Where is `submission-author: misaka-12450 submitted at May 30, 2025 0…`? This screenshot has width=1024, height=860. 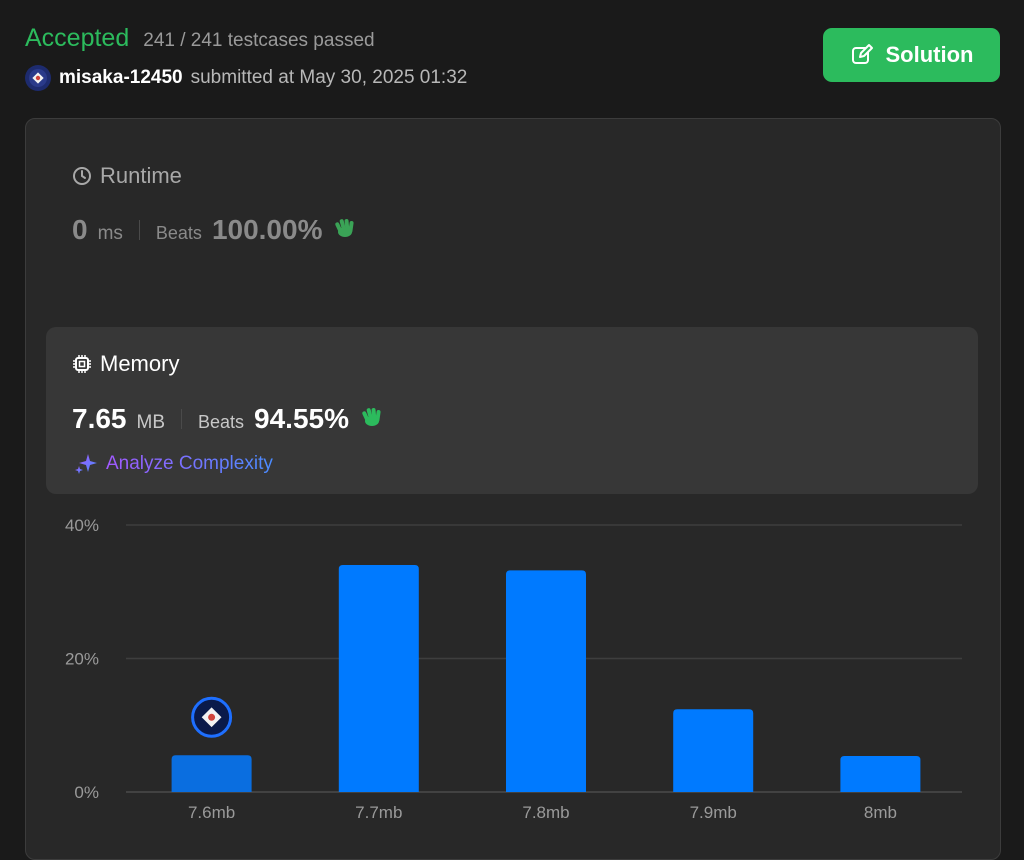
submission-author: misaka-12450 submitted at May 30, 2025 0… is located at coordinates (246, 78).